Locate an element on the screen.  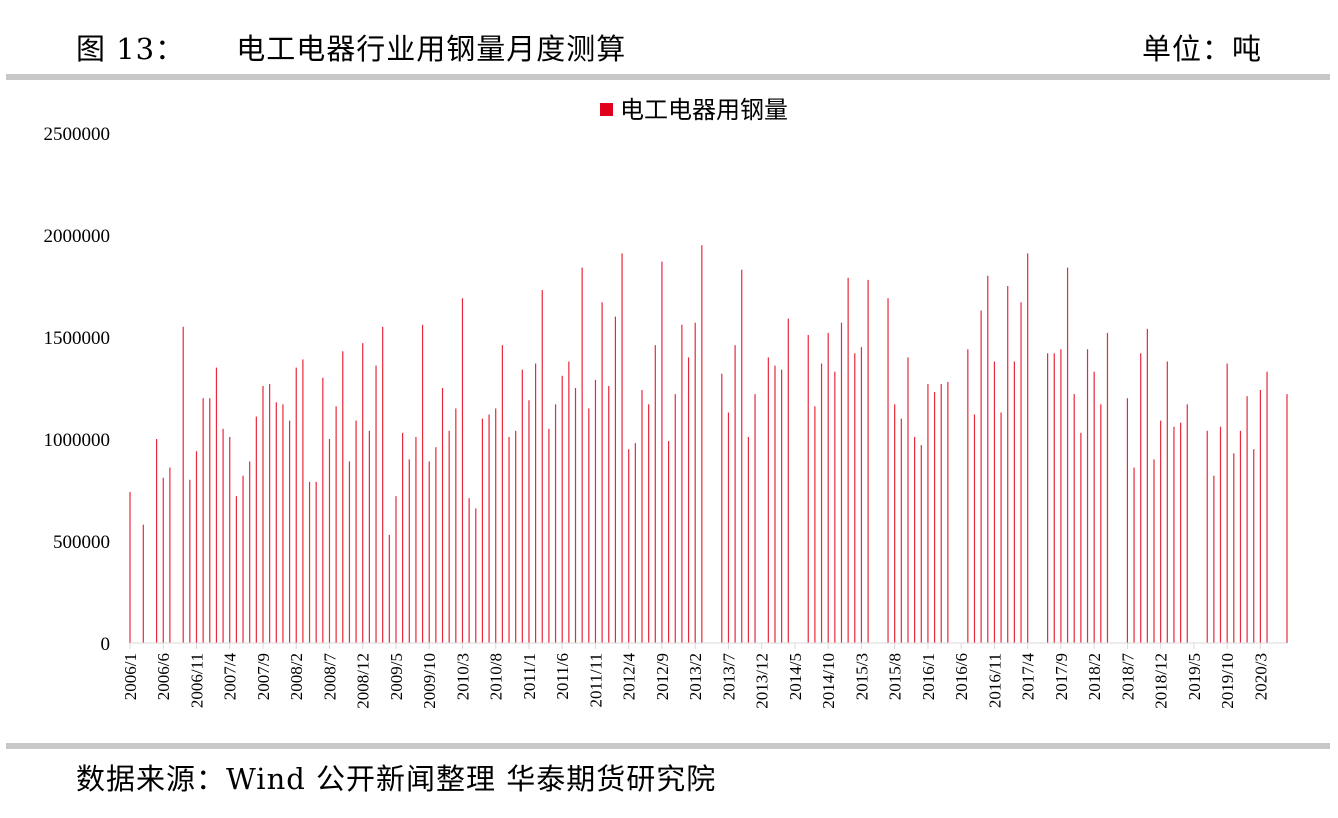
legend-label: 电工电器用钢量 is located at coordinates (704, 110).